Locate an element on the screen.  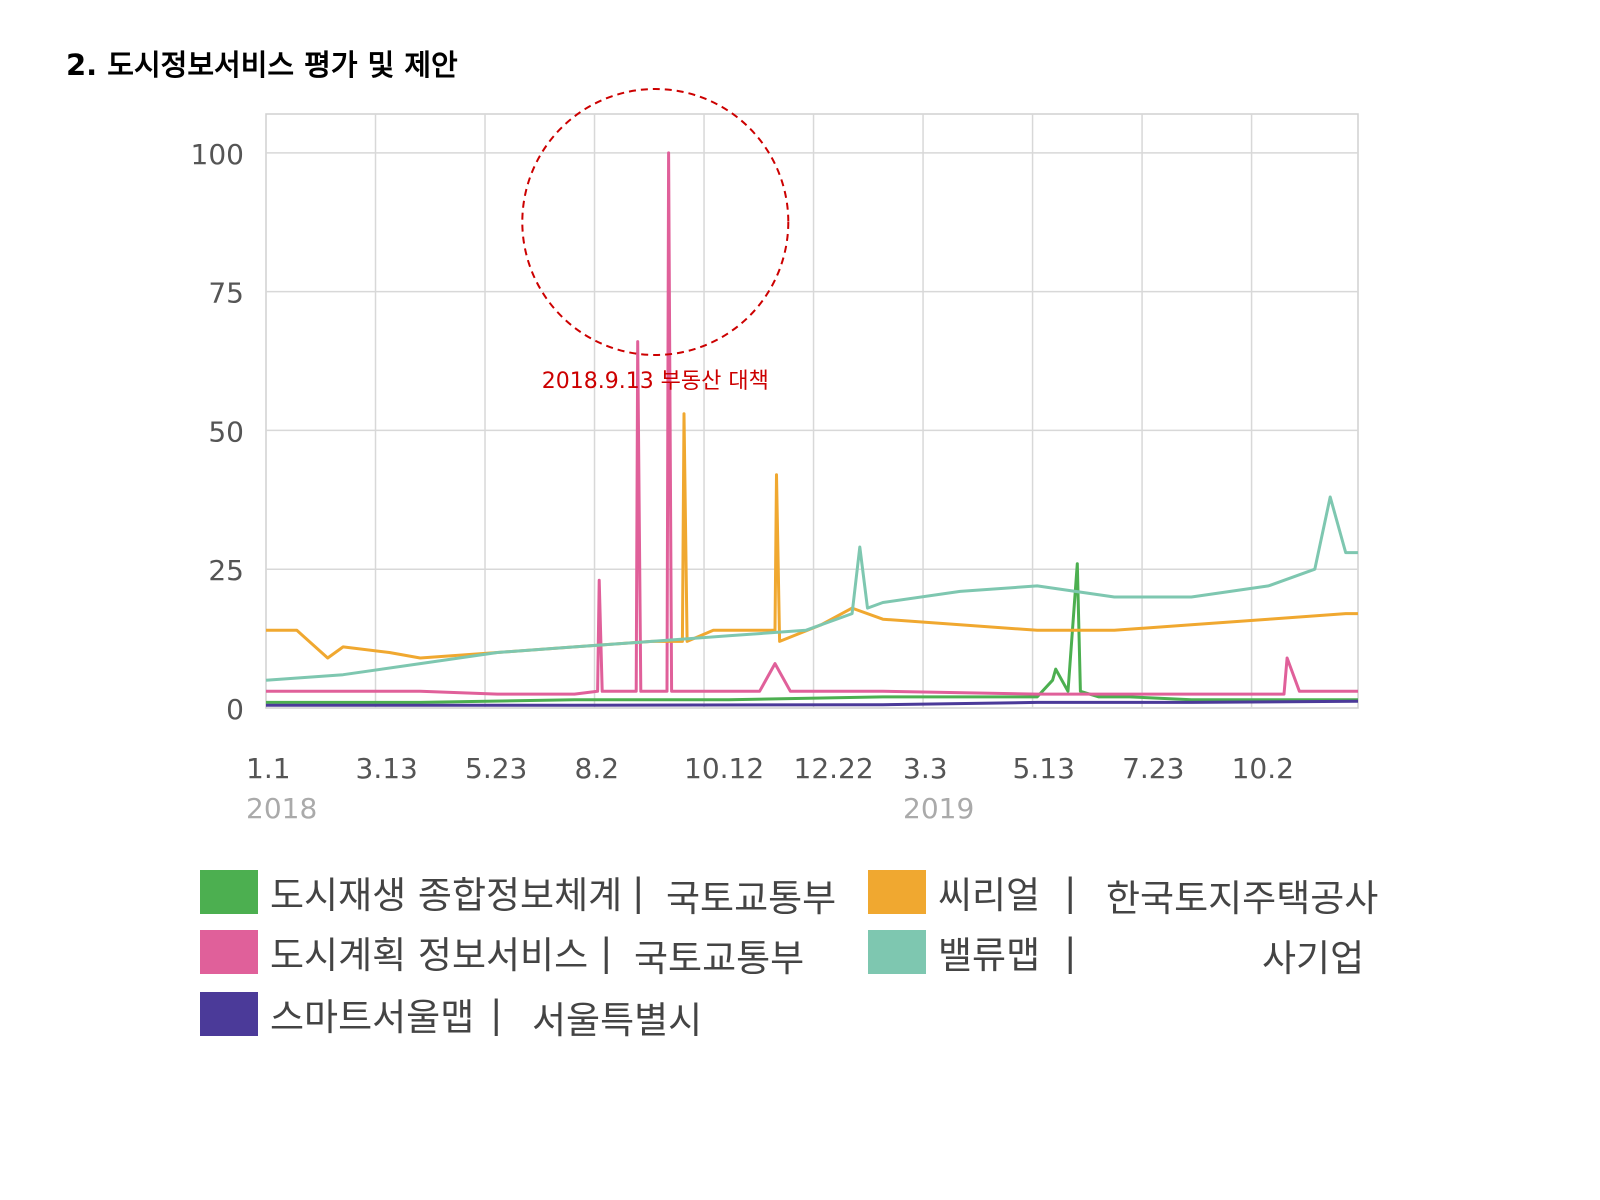
section-title: 2. 도시정보서비스 평가 및 제안 is located at coordinates (262, 65).